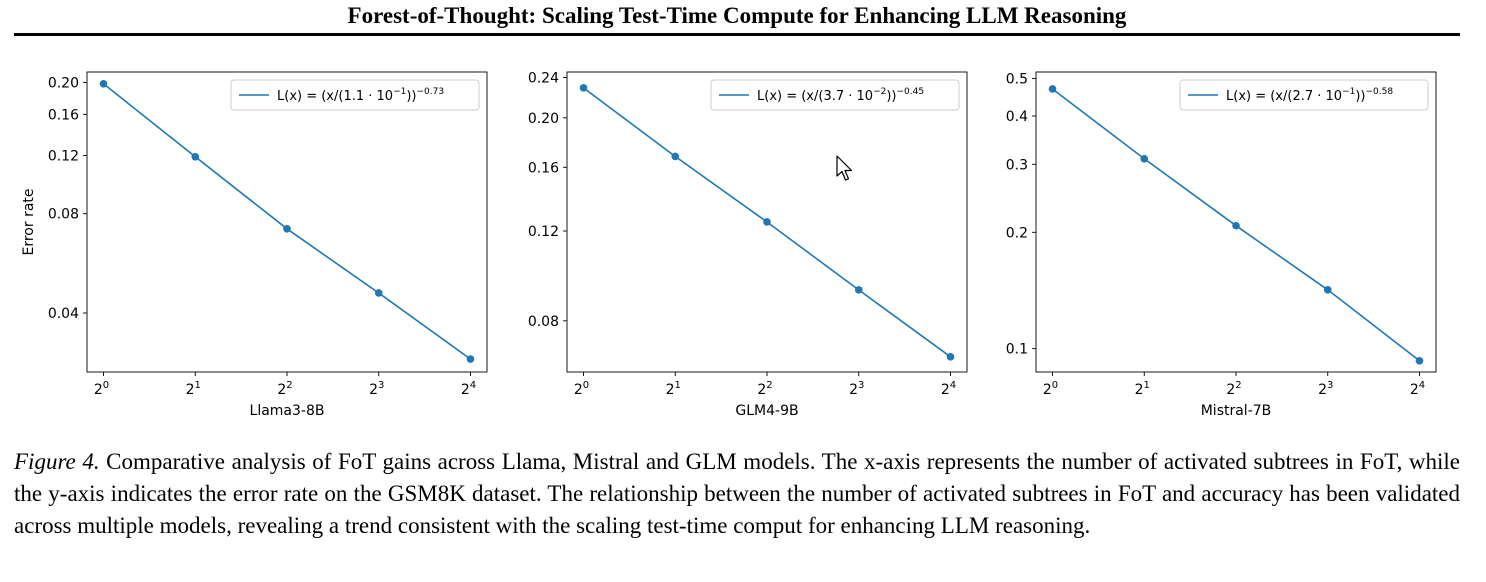 The width and height of the screenshot is (1486, 582). What do you see at coordinates (63, 157) in the screenshot?
I see `chart0-y-tick-label-2: 0.12` at bounding box center [63, 157].